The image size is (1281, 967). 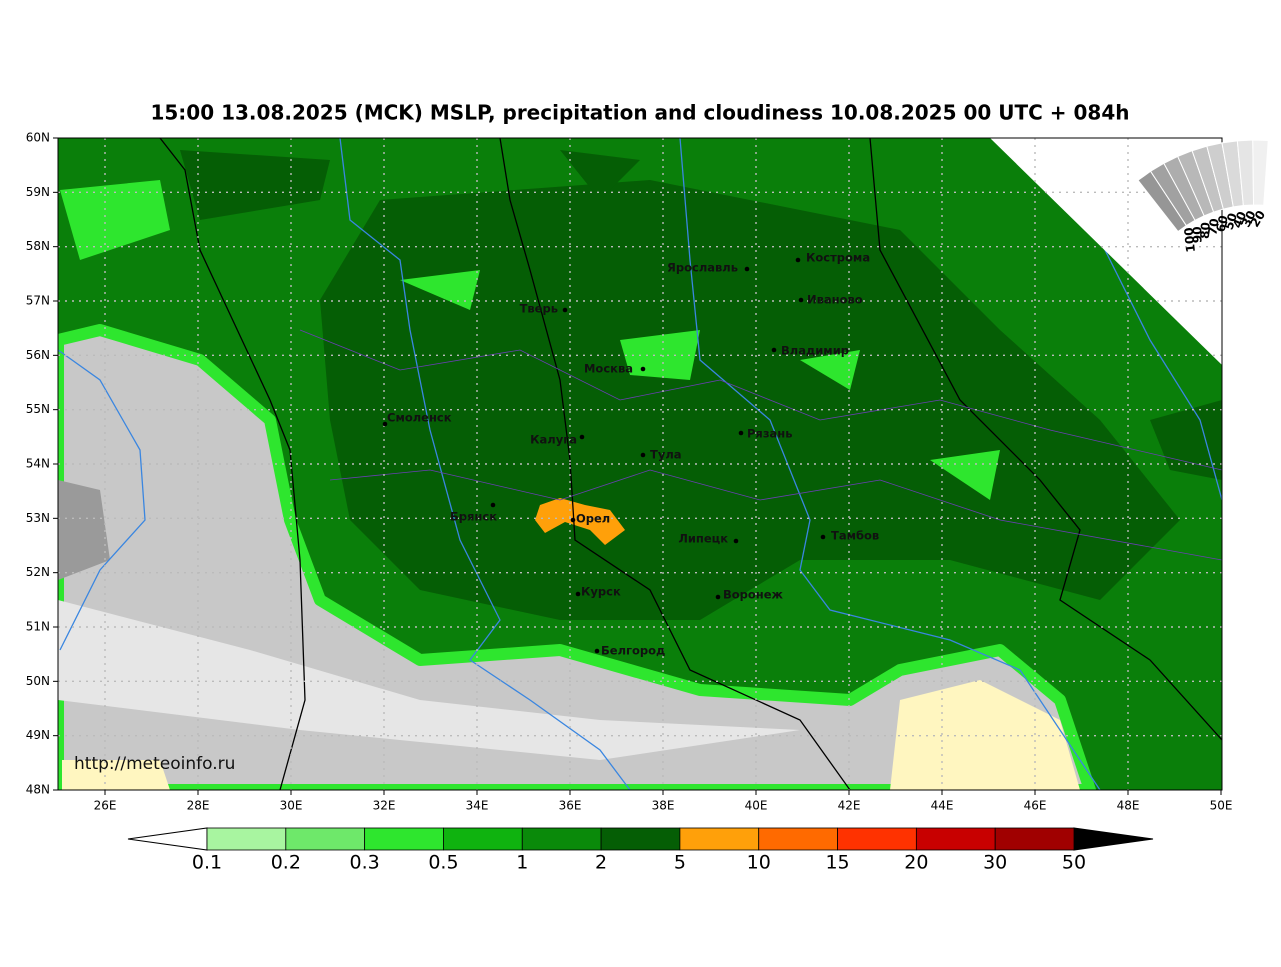 What do you see at coordinates (1231, 221) in the screenshot?
I see `cloud-scale-label: 50` at bounding box center [1231, 221].